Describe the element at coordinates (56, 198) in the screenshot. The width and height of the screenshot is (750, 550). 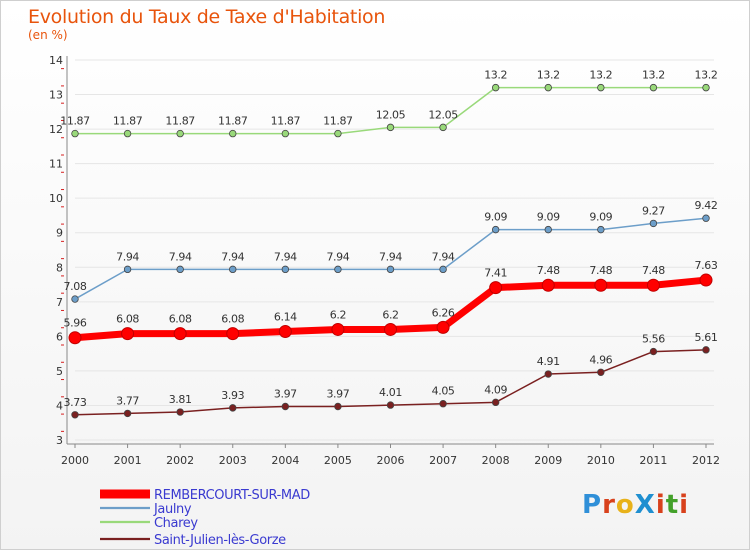
I see `y-tick-label: 10` at that location.